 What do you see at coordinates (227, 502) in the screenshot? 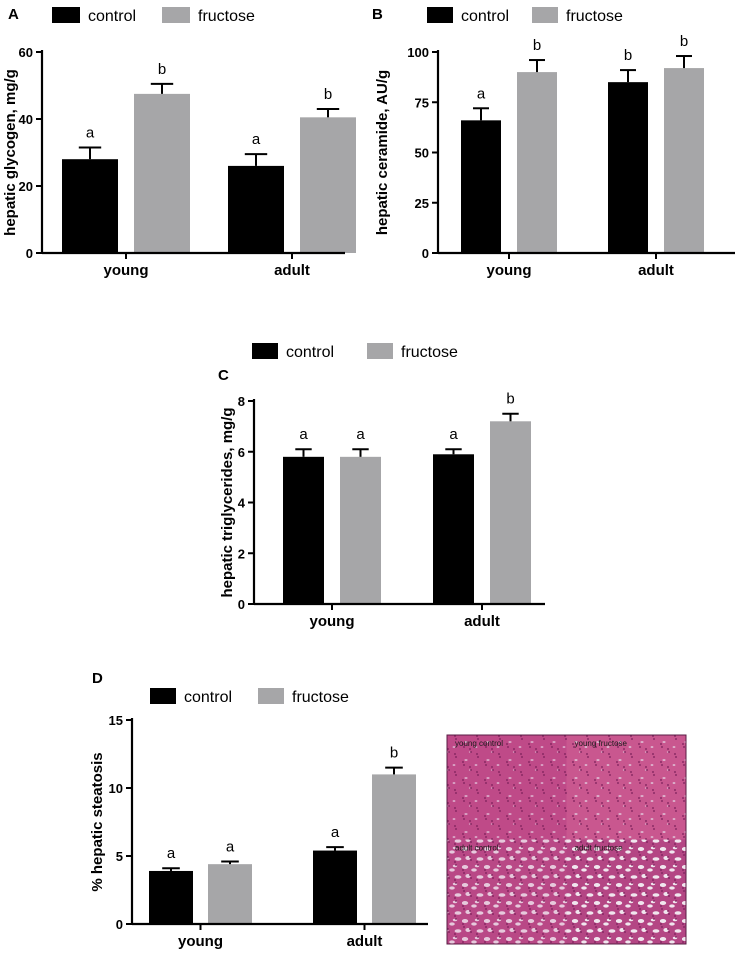
I see `y-axis-label: hepatic triglycerides, mg/g` at bounding box center [227, 502].